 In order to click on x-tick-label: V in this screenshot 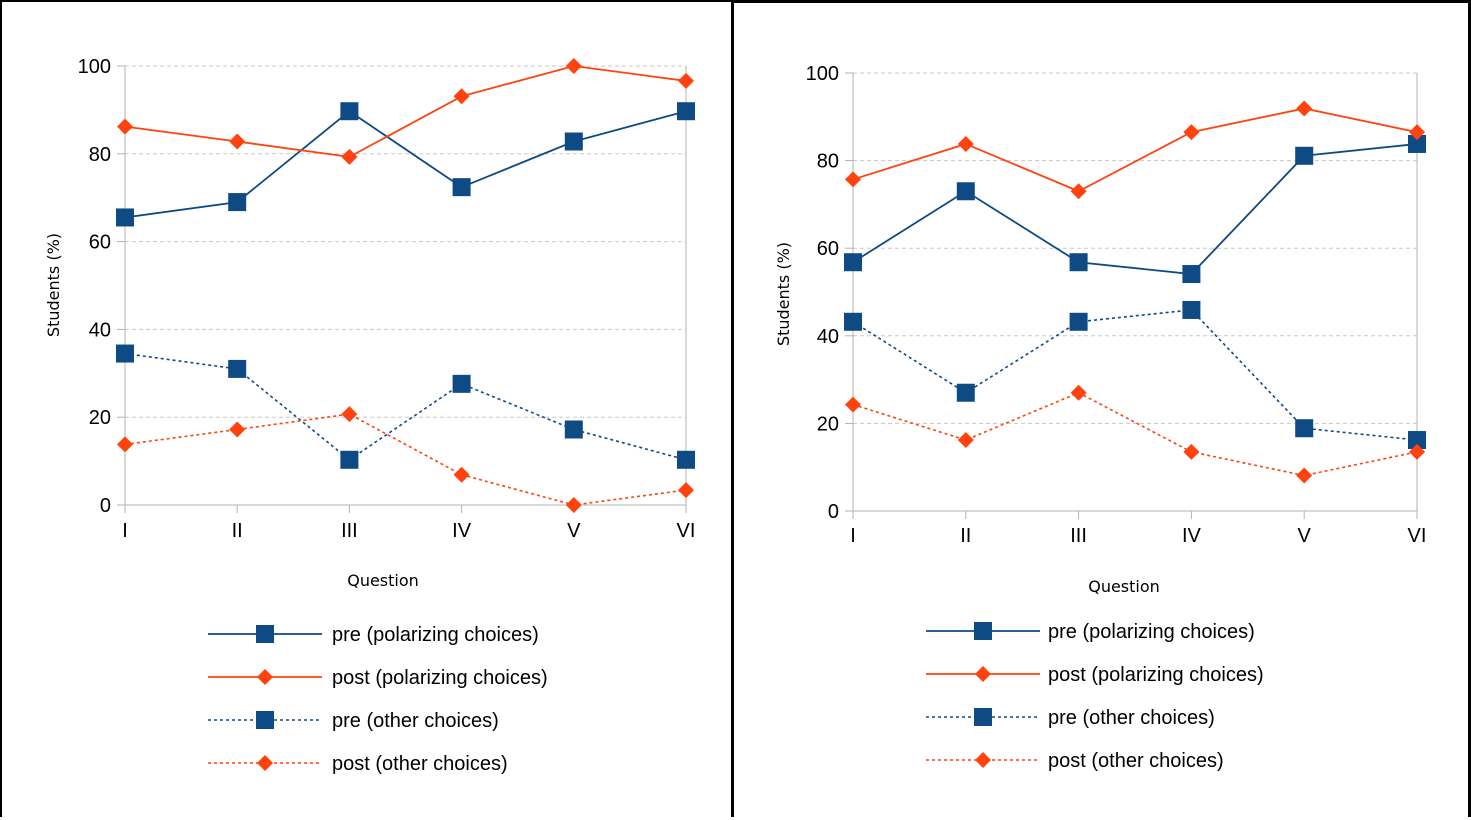, I will do `click(574, 531)`.